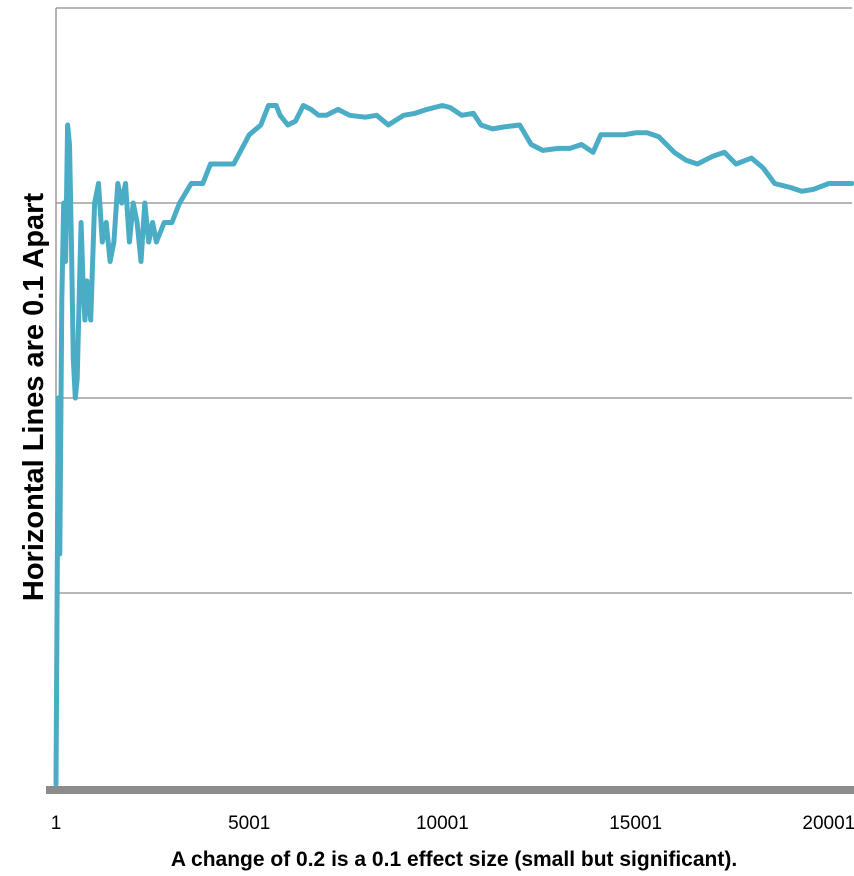  What do you see at coordinates (635, 823) in the screenshot?
I see `x-tick-label-3: 15001` at bounding box center [635, 823].